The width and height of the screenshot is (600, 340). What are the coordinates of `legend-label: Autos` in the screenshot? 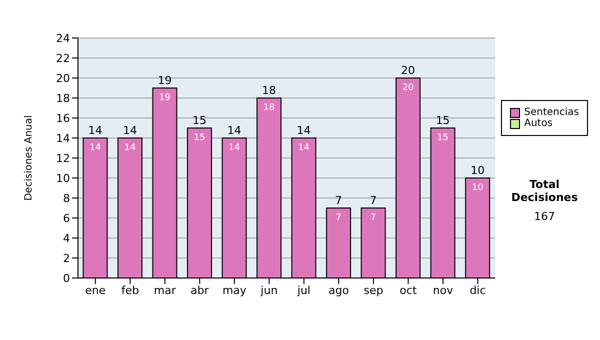 It's located at (538, 123).